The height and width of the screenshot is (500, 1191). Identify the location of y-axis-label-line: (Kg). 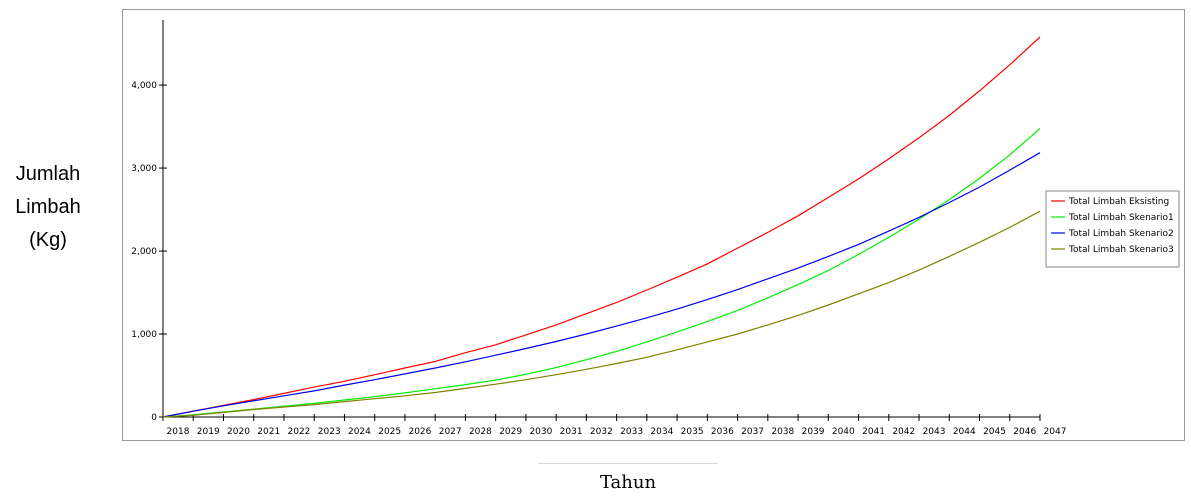
(48, 240).